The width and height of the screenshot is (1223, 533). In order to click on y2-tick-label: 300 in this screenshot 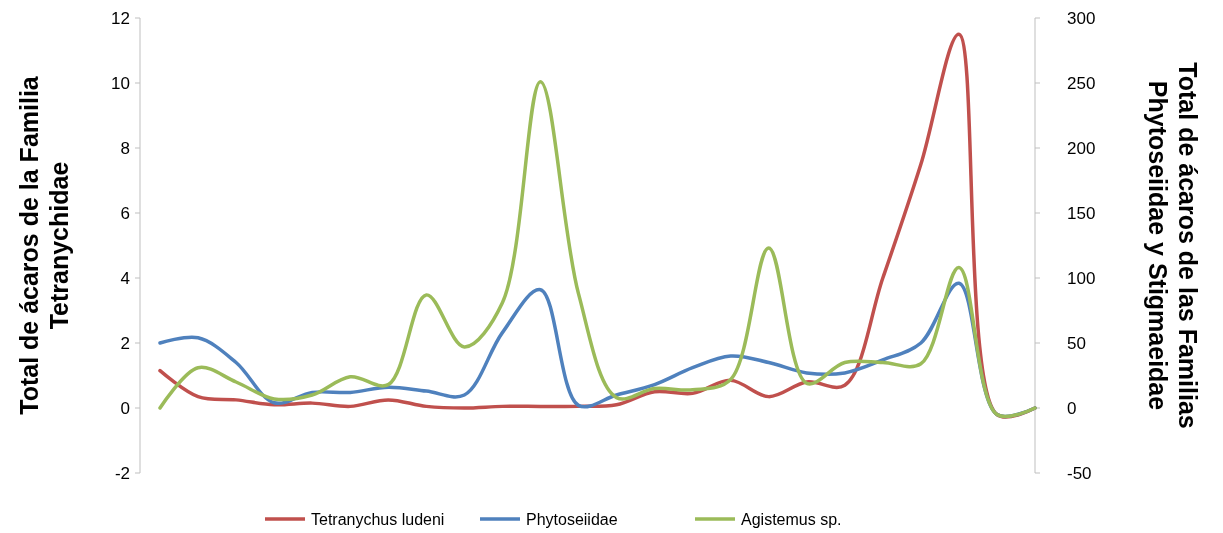, I will do `click(1081, 18)`.